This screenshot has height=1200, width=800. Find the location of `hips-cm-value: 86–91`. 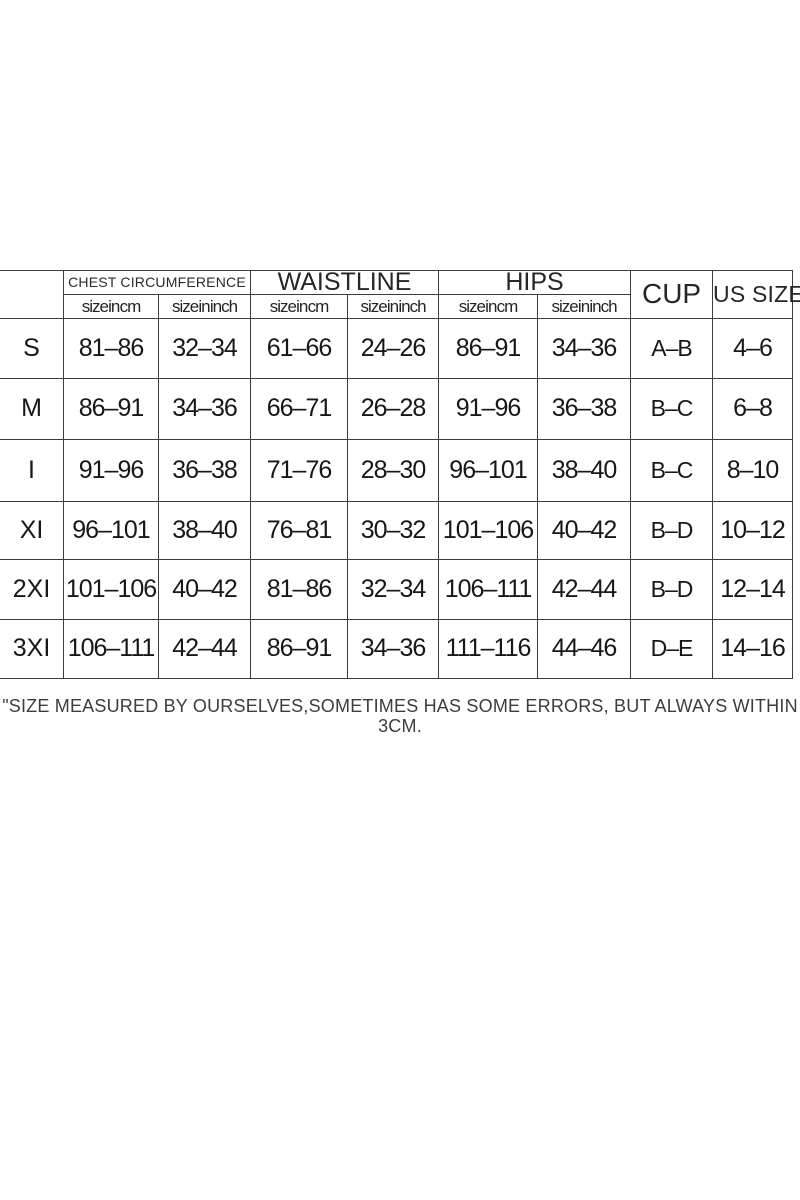

hips-cm-value: 86–91 is located at coordinates (488, 348).